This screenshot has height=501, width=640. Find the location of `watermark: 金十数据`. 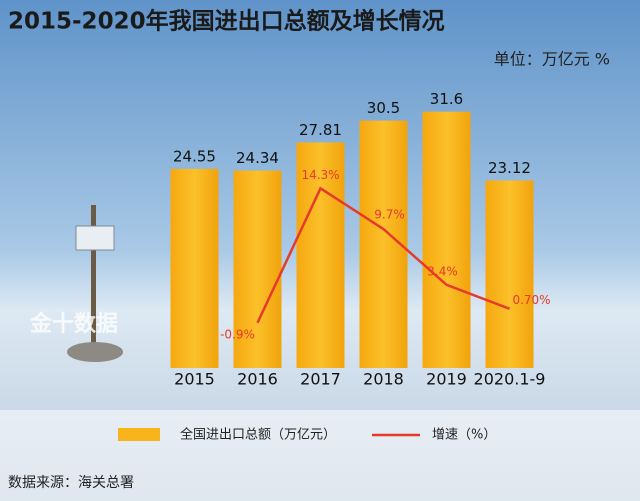

watermark: 金十数据 is located at coordinates (73, 324).